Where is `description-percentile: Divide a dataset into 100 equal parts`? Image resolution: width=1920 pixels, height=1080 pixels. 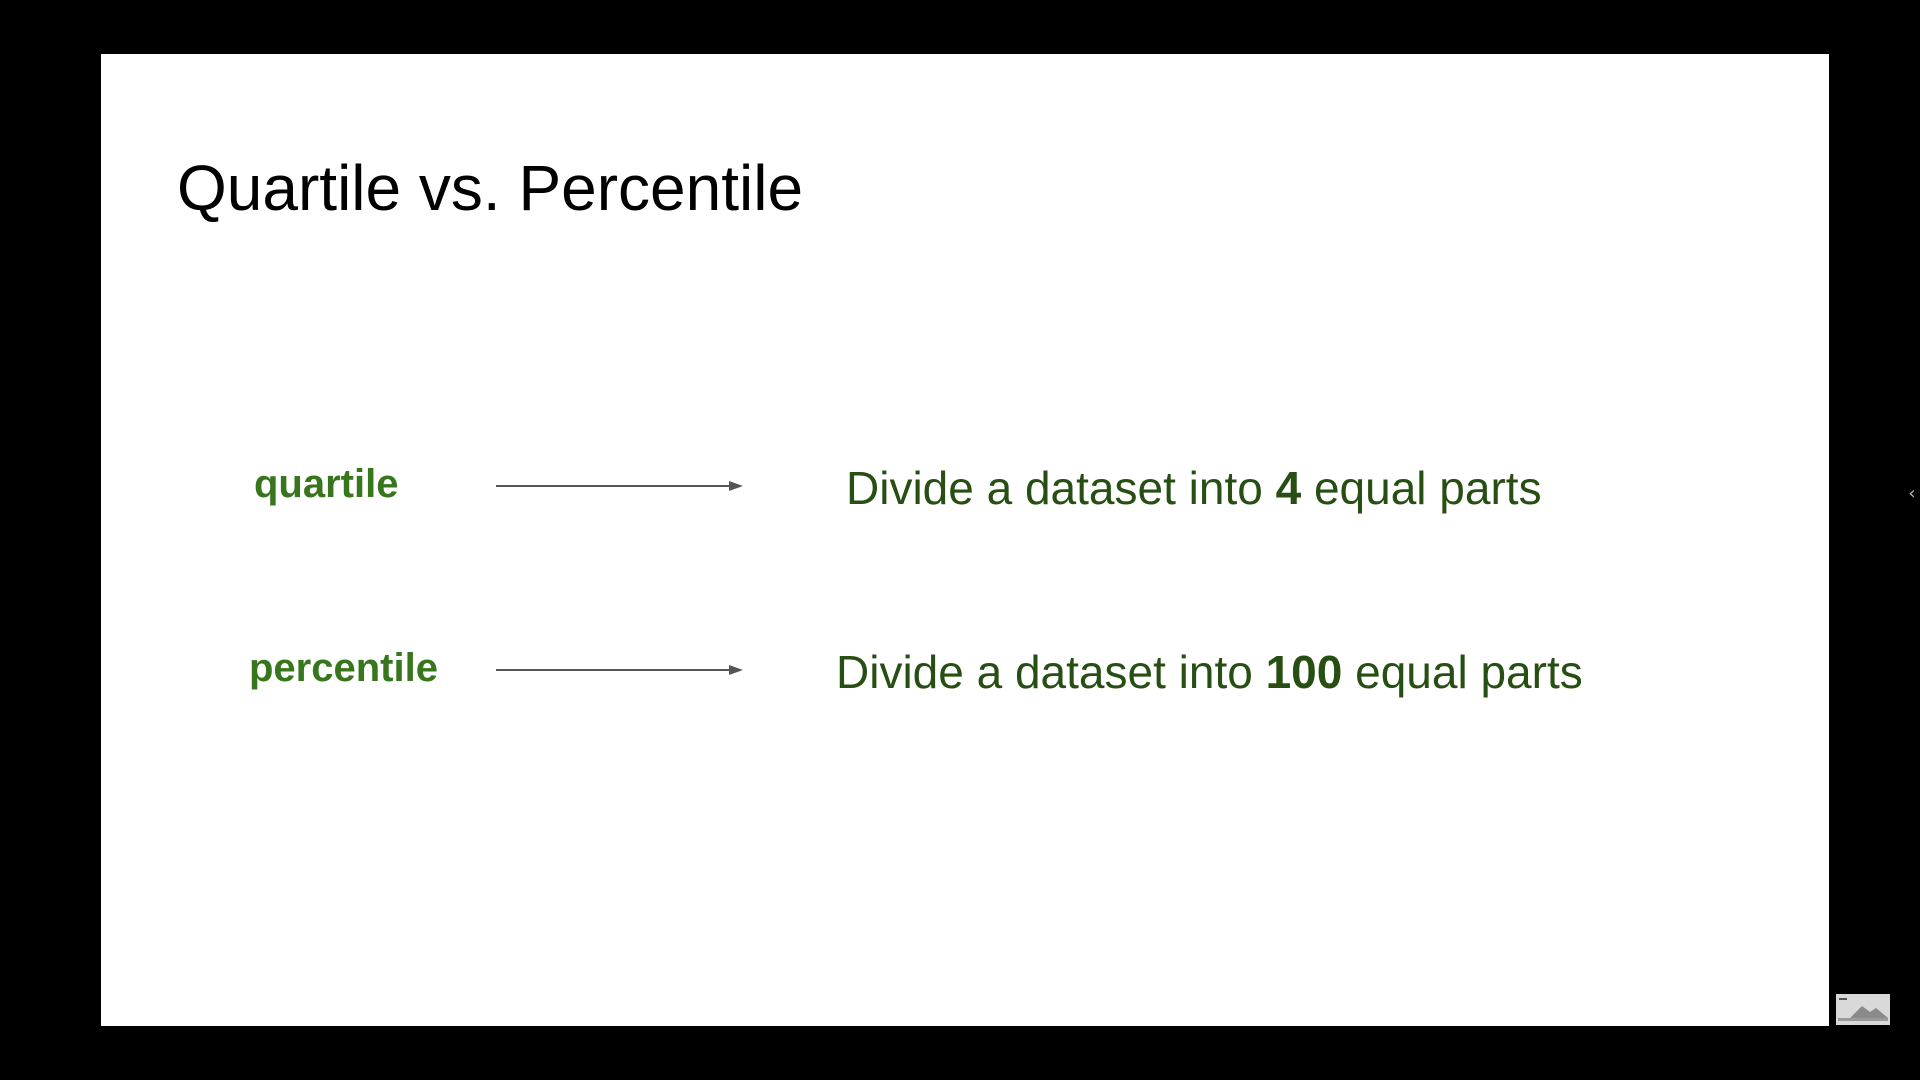 description-percentile: Divide a dataset into 100 equal parts is located at coordinates (1209, 672).